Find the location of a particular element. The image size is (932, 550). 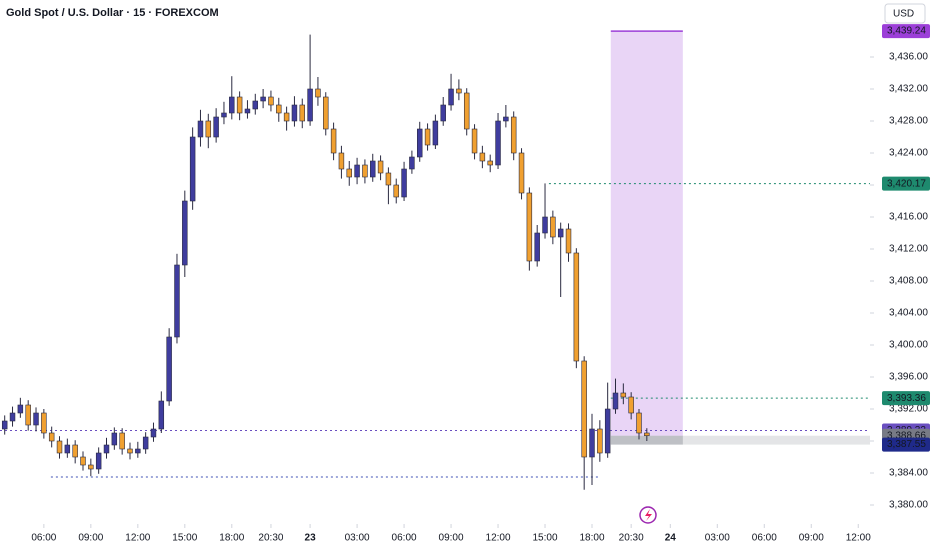

price-label: 3,387.55 is located at coordinates (906, 444).